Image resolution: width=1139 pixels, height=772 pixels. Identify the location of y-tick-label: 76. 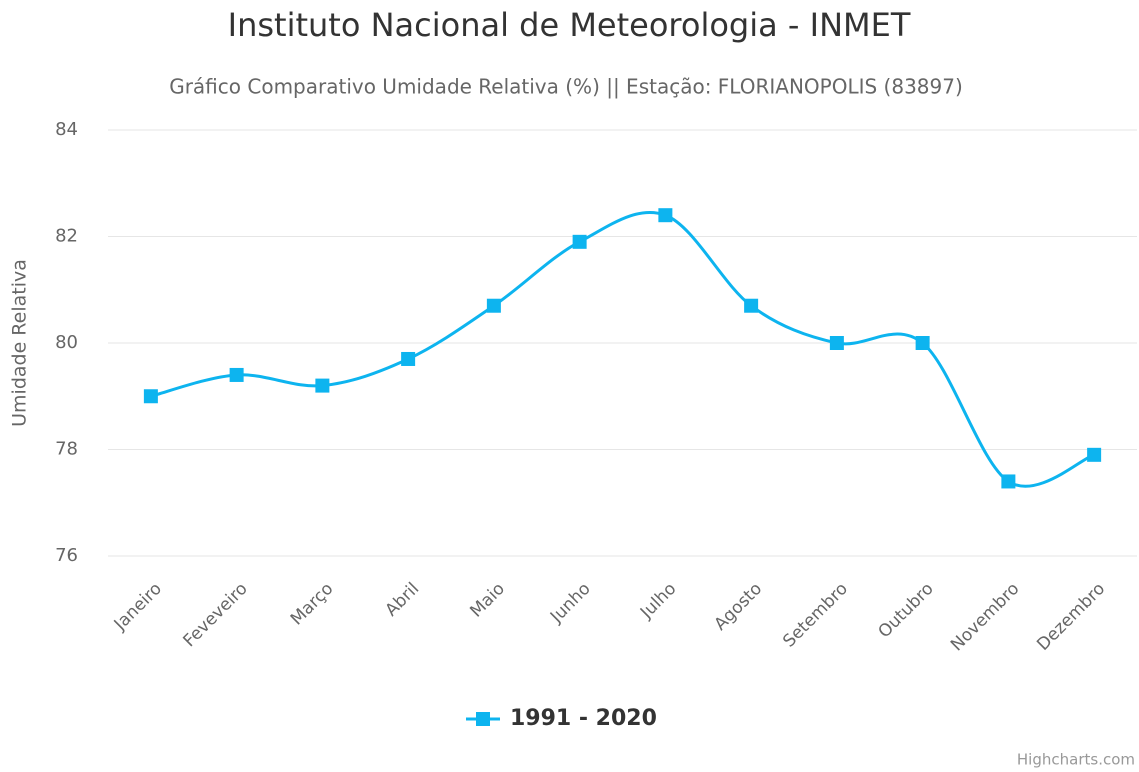
(66, 555).